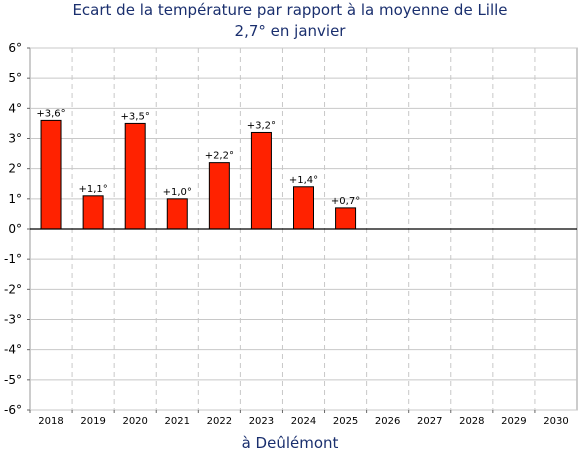  What do you see at coordinates (13, 410) in the screenshot?
I see `y-tick-label: -6°` at bounding box center [13, 410].